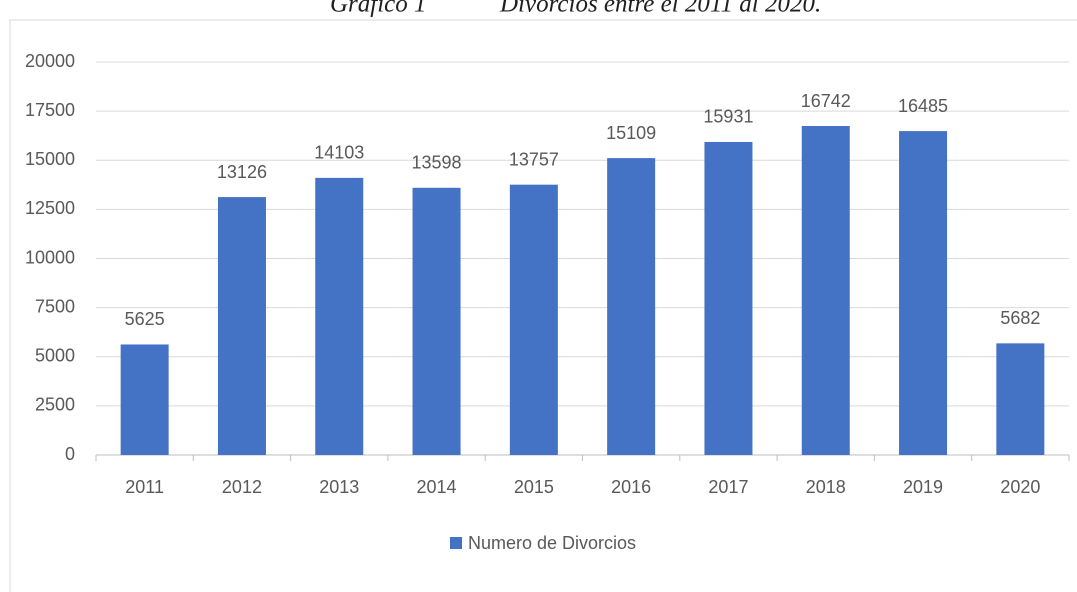 This screenshot has width=1077, height=592. What do you see at coordinates (534, 159) in the screenshot?
I see `data-label: 13757` at bounding box center [534, 159].